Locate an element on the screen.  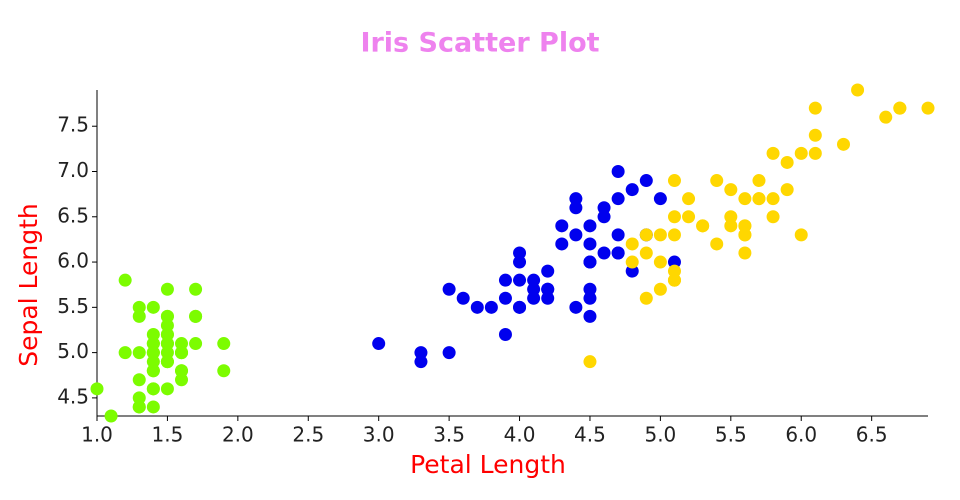
y-tick-label: 5.5 is located at coordinates (73, 306).